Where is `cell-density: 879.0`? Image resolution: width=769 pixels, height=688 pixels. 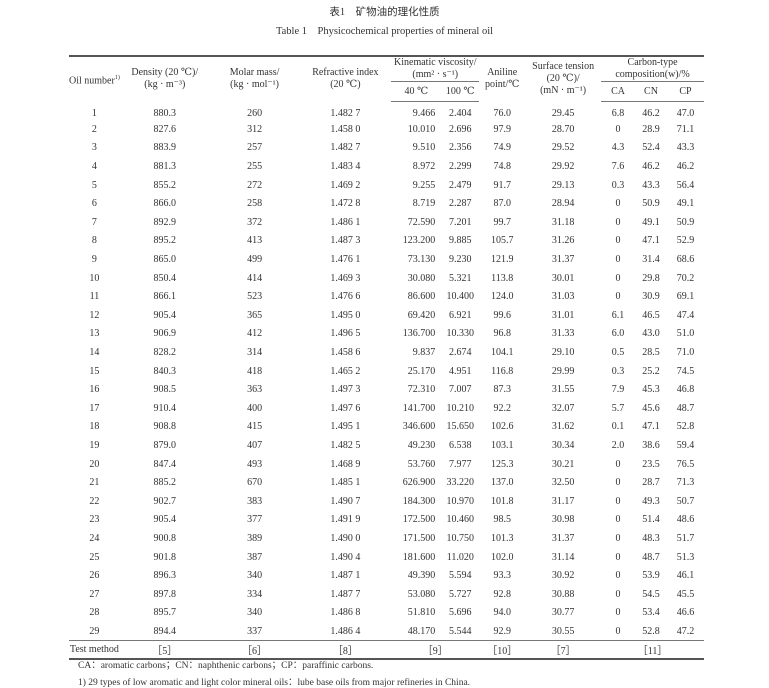 cell-density: 879.0 is located at coordinates (165, 445).